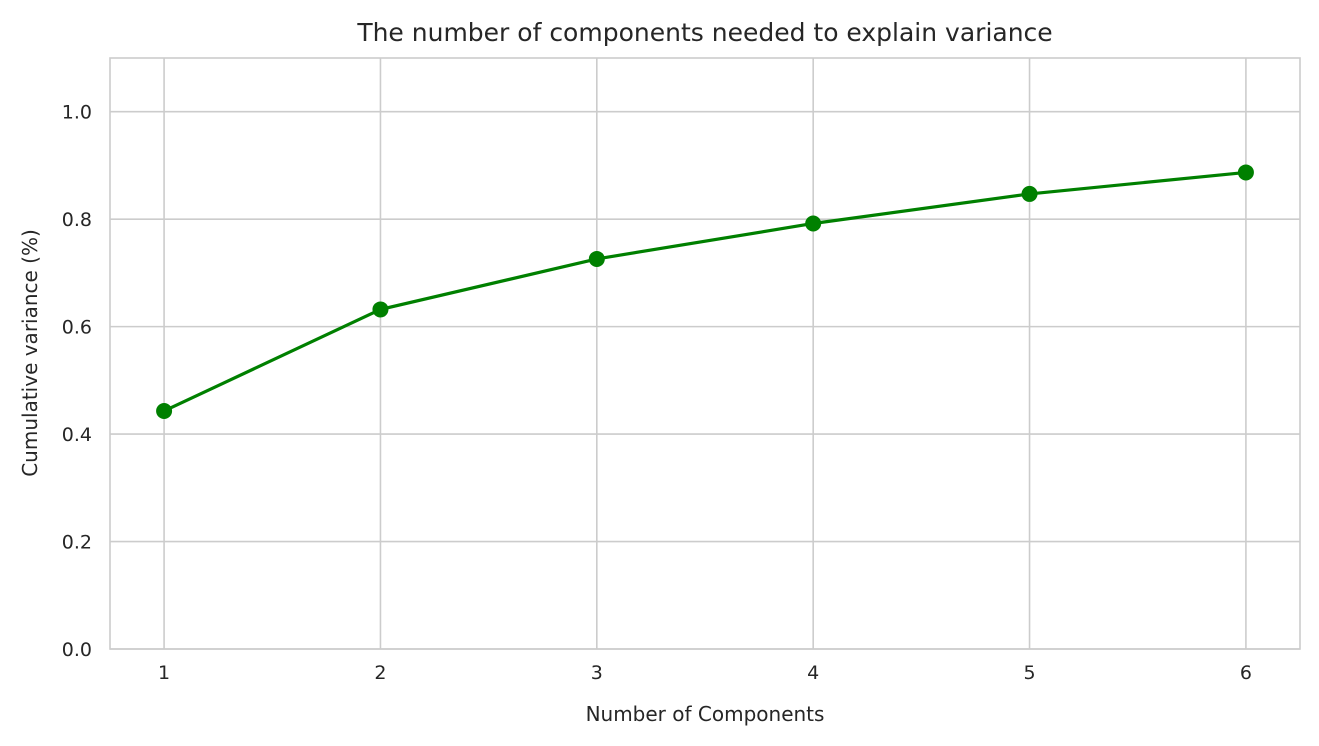 Image resolution: width=1319 pixels, height=746 pixels. I want to click on y-tick-label: 1.0, so click(77, 113).